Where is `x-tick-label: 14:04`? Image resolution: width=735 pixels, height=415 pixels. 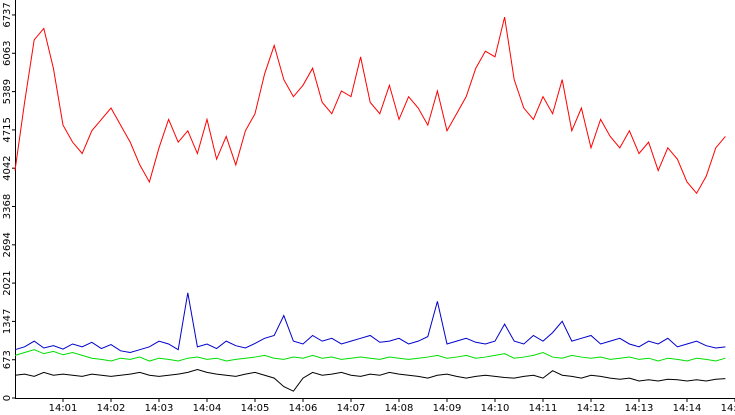 x-tick-label: 14:04 is located at coordinates (207, 408).